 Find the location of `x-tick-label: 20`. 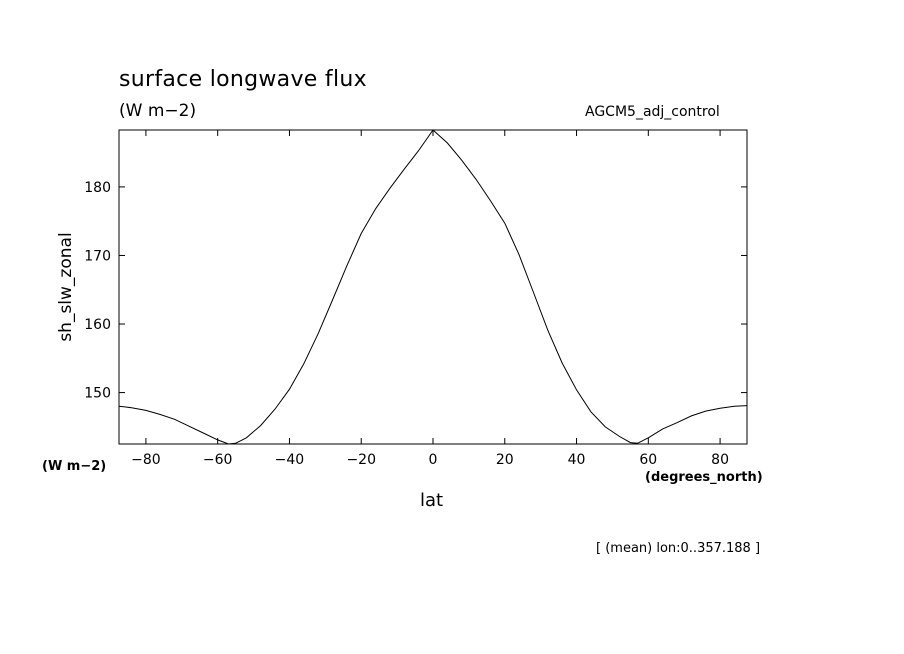

x-tick-label: 20 is located at coordinates (505, 460).